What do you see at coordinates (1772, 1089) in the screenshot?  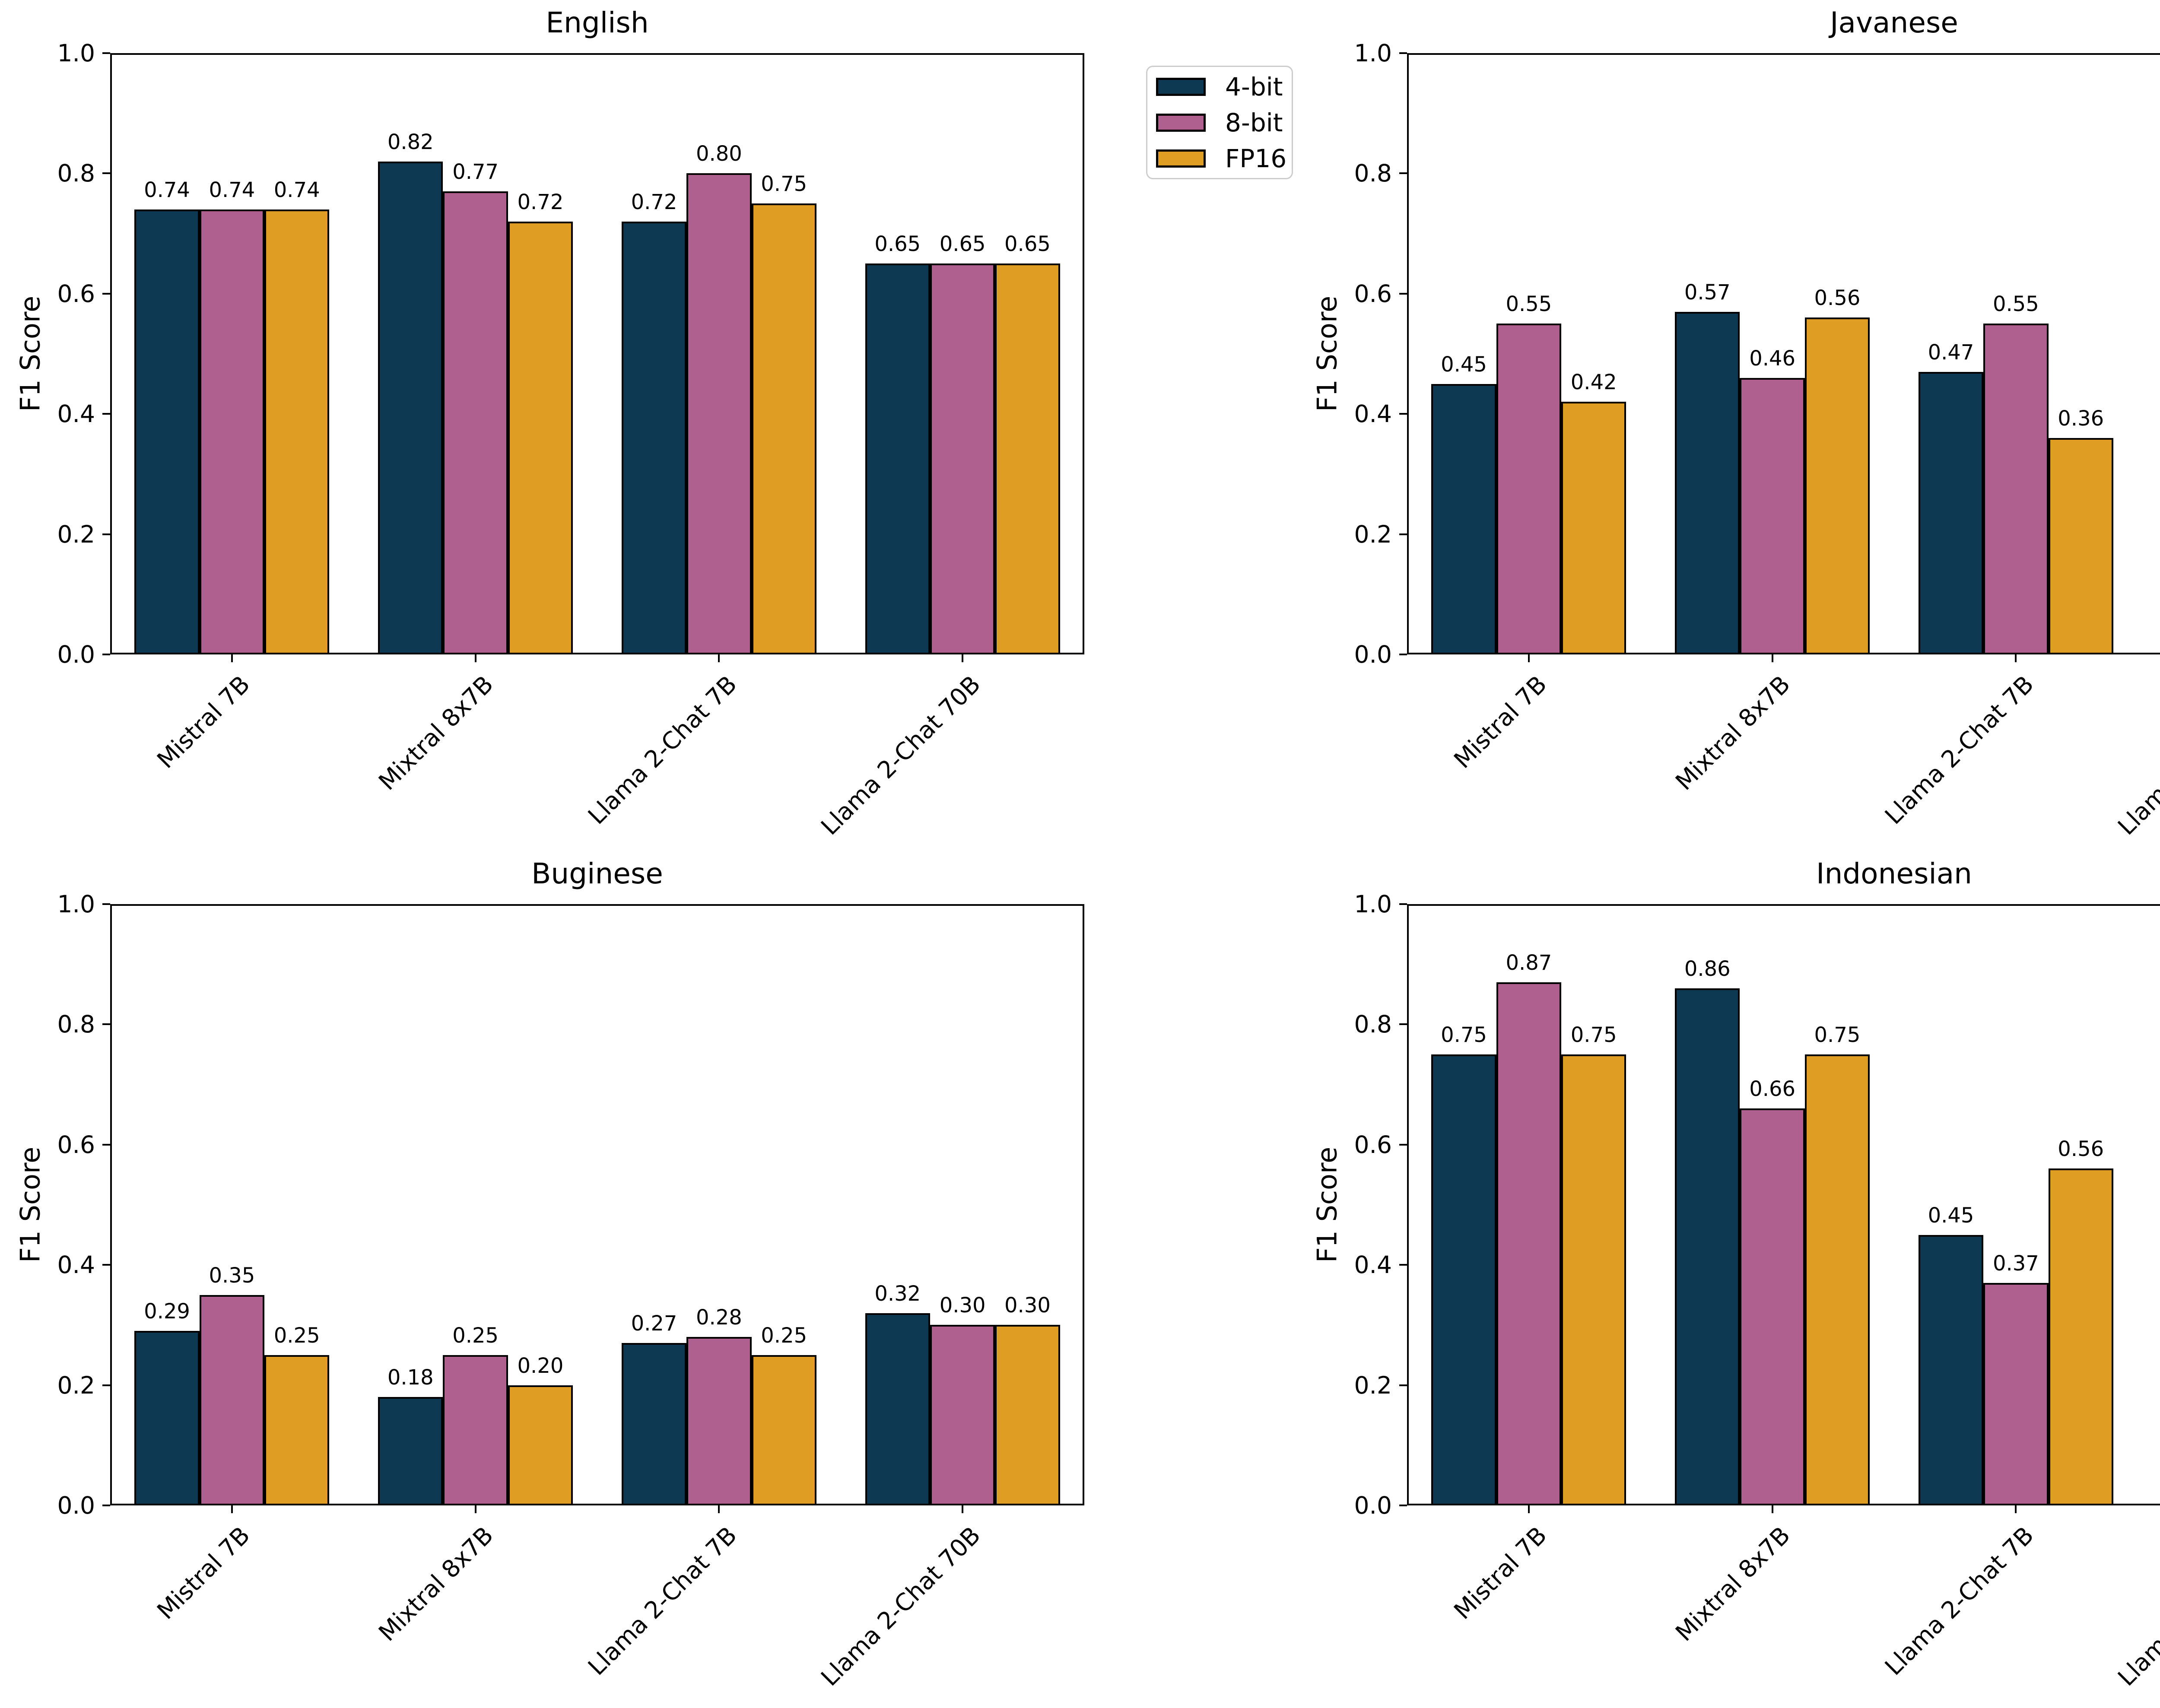 I see `bar-value-label: 0.66` at bounding box center [1772, 1089].